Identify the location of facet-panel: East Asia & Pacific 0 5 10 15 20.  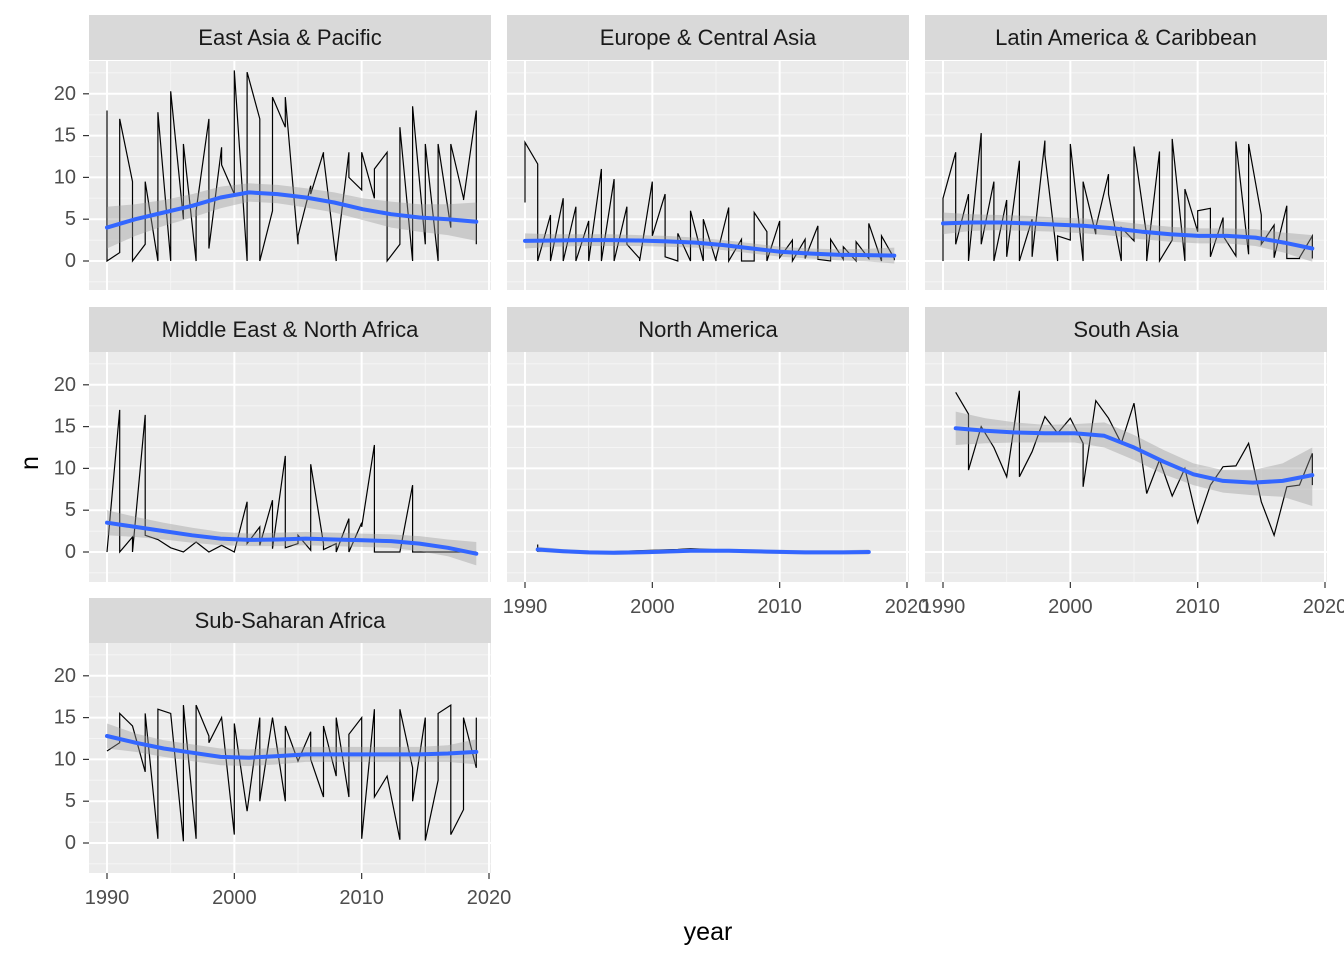
(272, 152).